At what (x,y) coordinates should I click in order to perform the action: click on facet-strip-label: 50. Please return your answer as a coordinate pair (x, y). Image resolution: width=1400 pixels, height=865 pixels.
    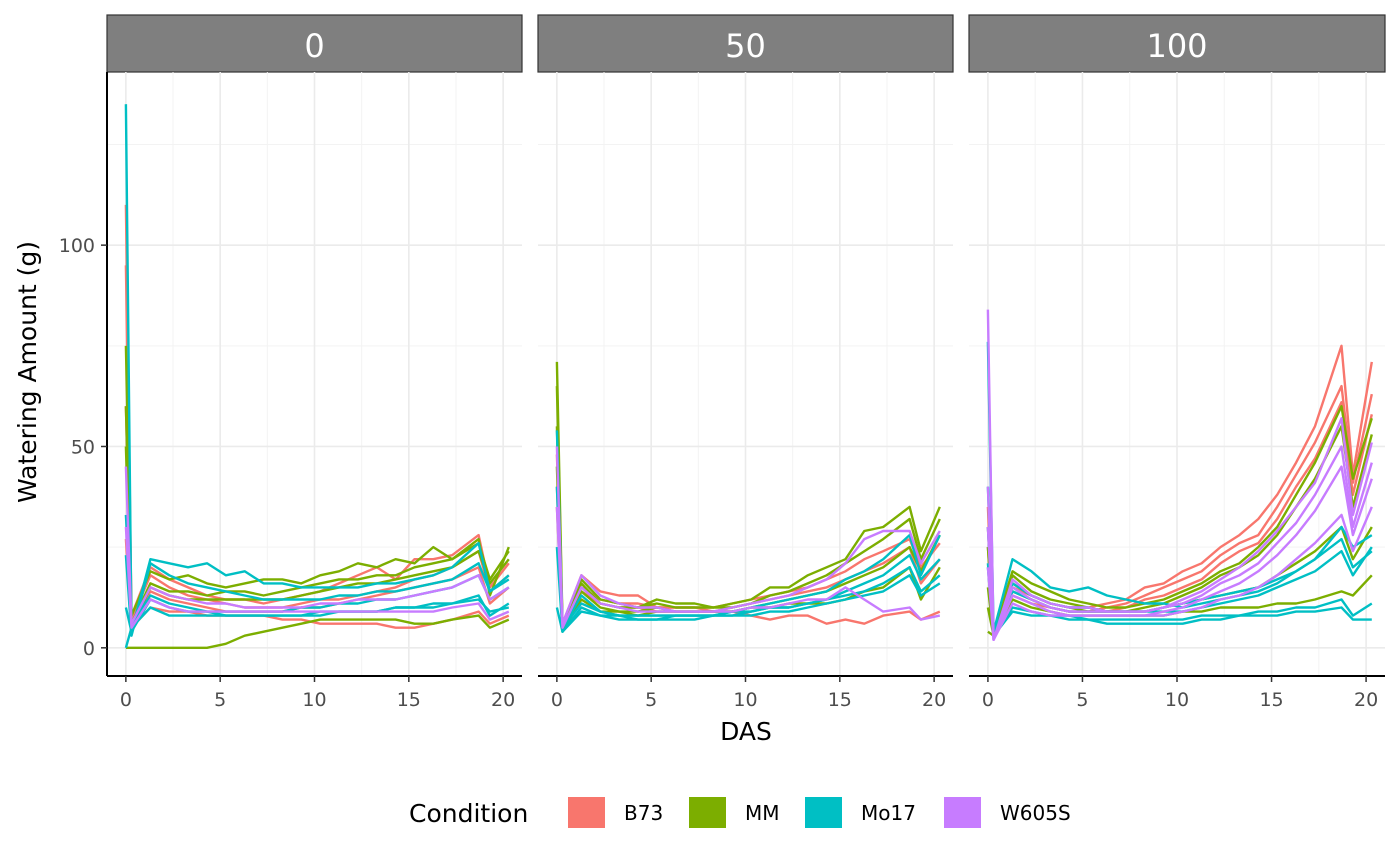
    Looking at the image, I should click on (745, 46).